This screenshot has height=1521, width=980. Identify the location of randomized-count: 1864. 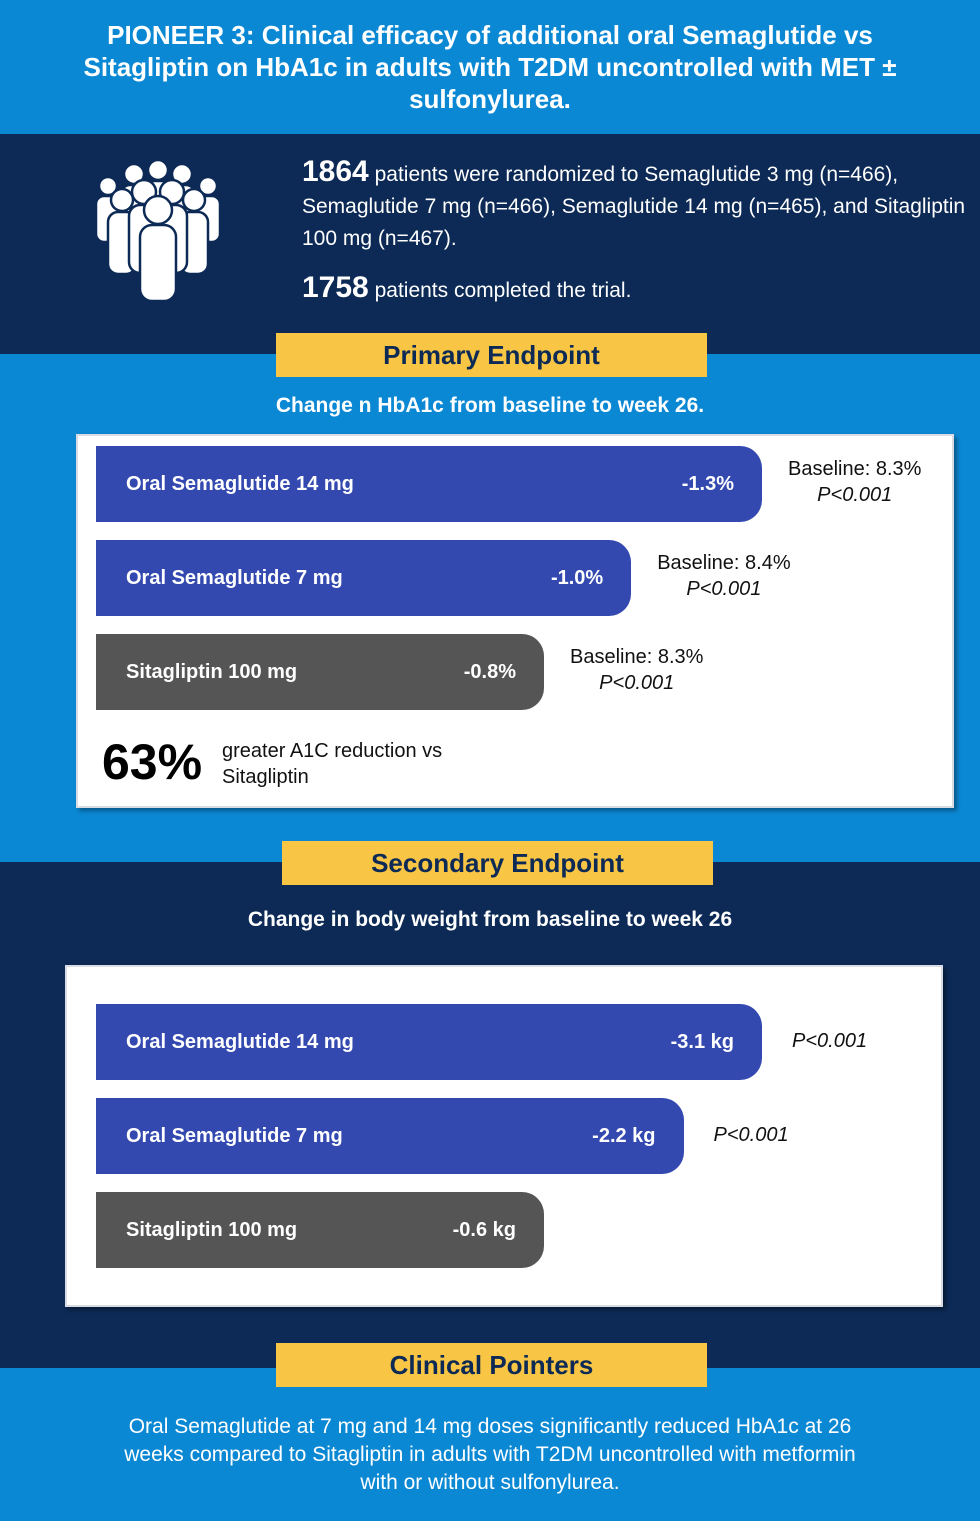
(335, 171).